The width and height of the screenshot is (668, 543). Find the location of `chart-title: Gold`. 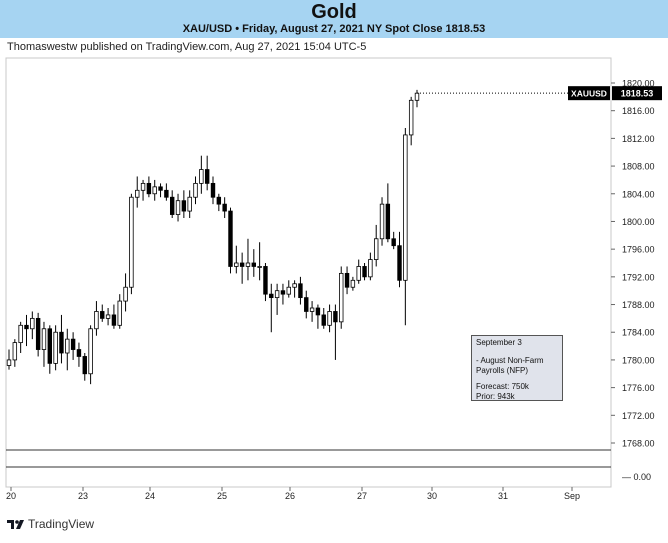

chart-title: Gold is located at coordinates (334, 12).